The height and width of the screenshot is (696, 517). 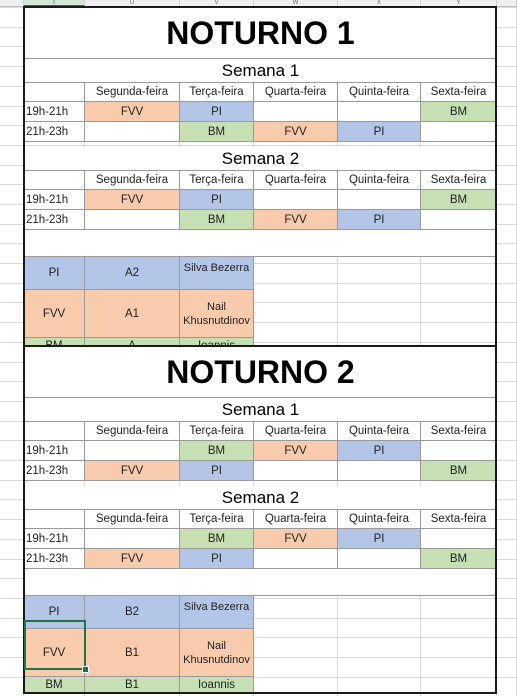 What do you see at coordinates (54, 3) in the screenshot?
I see `column-header-t: T` at bounding box center [54, 3].